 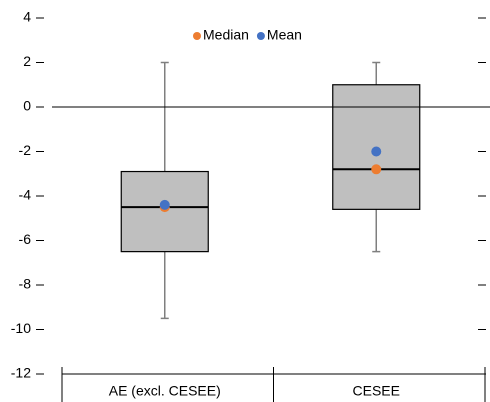 What do you see at coordinates (25, 195) in the screenshot?
I see `y-tick-label: -4` at bounding box center [25, 195].